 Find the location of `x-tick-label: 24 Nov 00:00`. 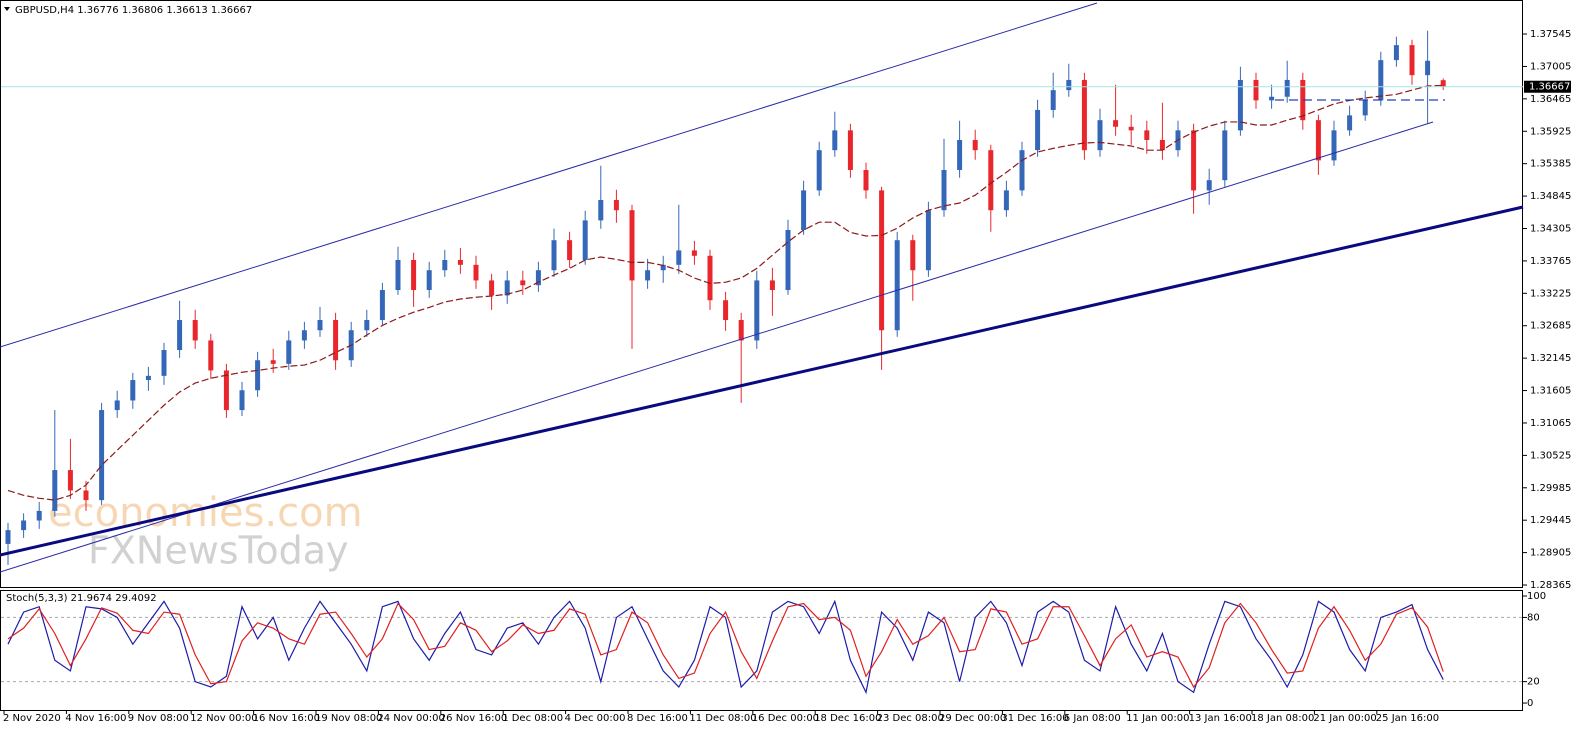

x-tick-label: 24 Nov 00:00 is located at coordinates (410, 718).